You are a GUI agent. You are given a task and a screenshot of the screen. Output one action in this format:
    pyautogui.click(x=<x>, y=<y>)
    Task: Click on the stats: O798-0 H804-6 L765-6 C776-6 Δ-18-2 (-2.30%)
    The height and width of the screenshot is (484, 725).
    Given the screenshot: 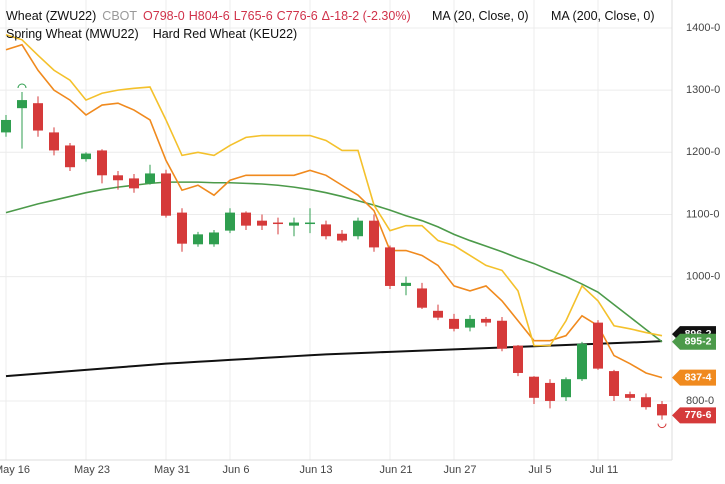 What is the action you would take?
    pyautogui.click(x=279, y=16)
    